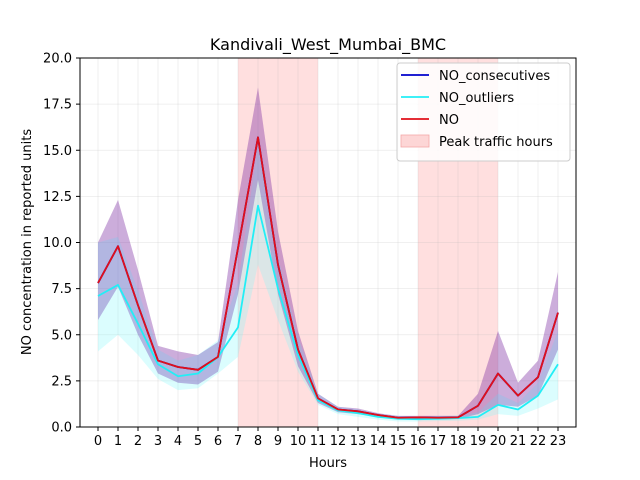  I want to click on x-tick-label: 17, so click(438, 441).